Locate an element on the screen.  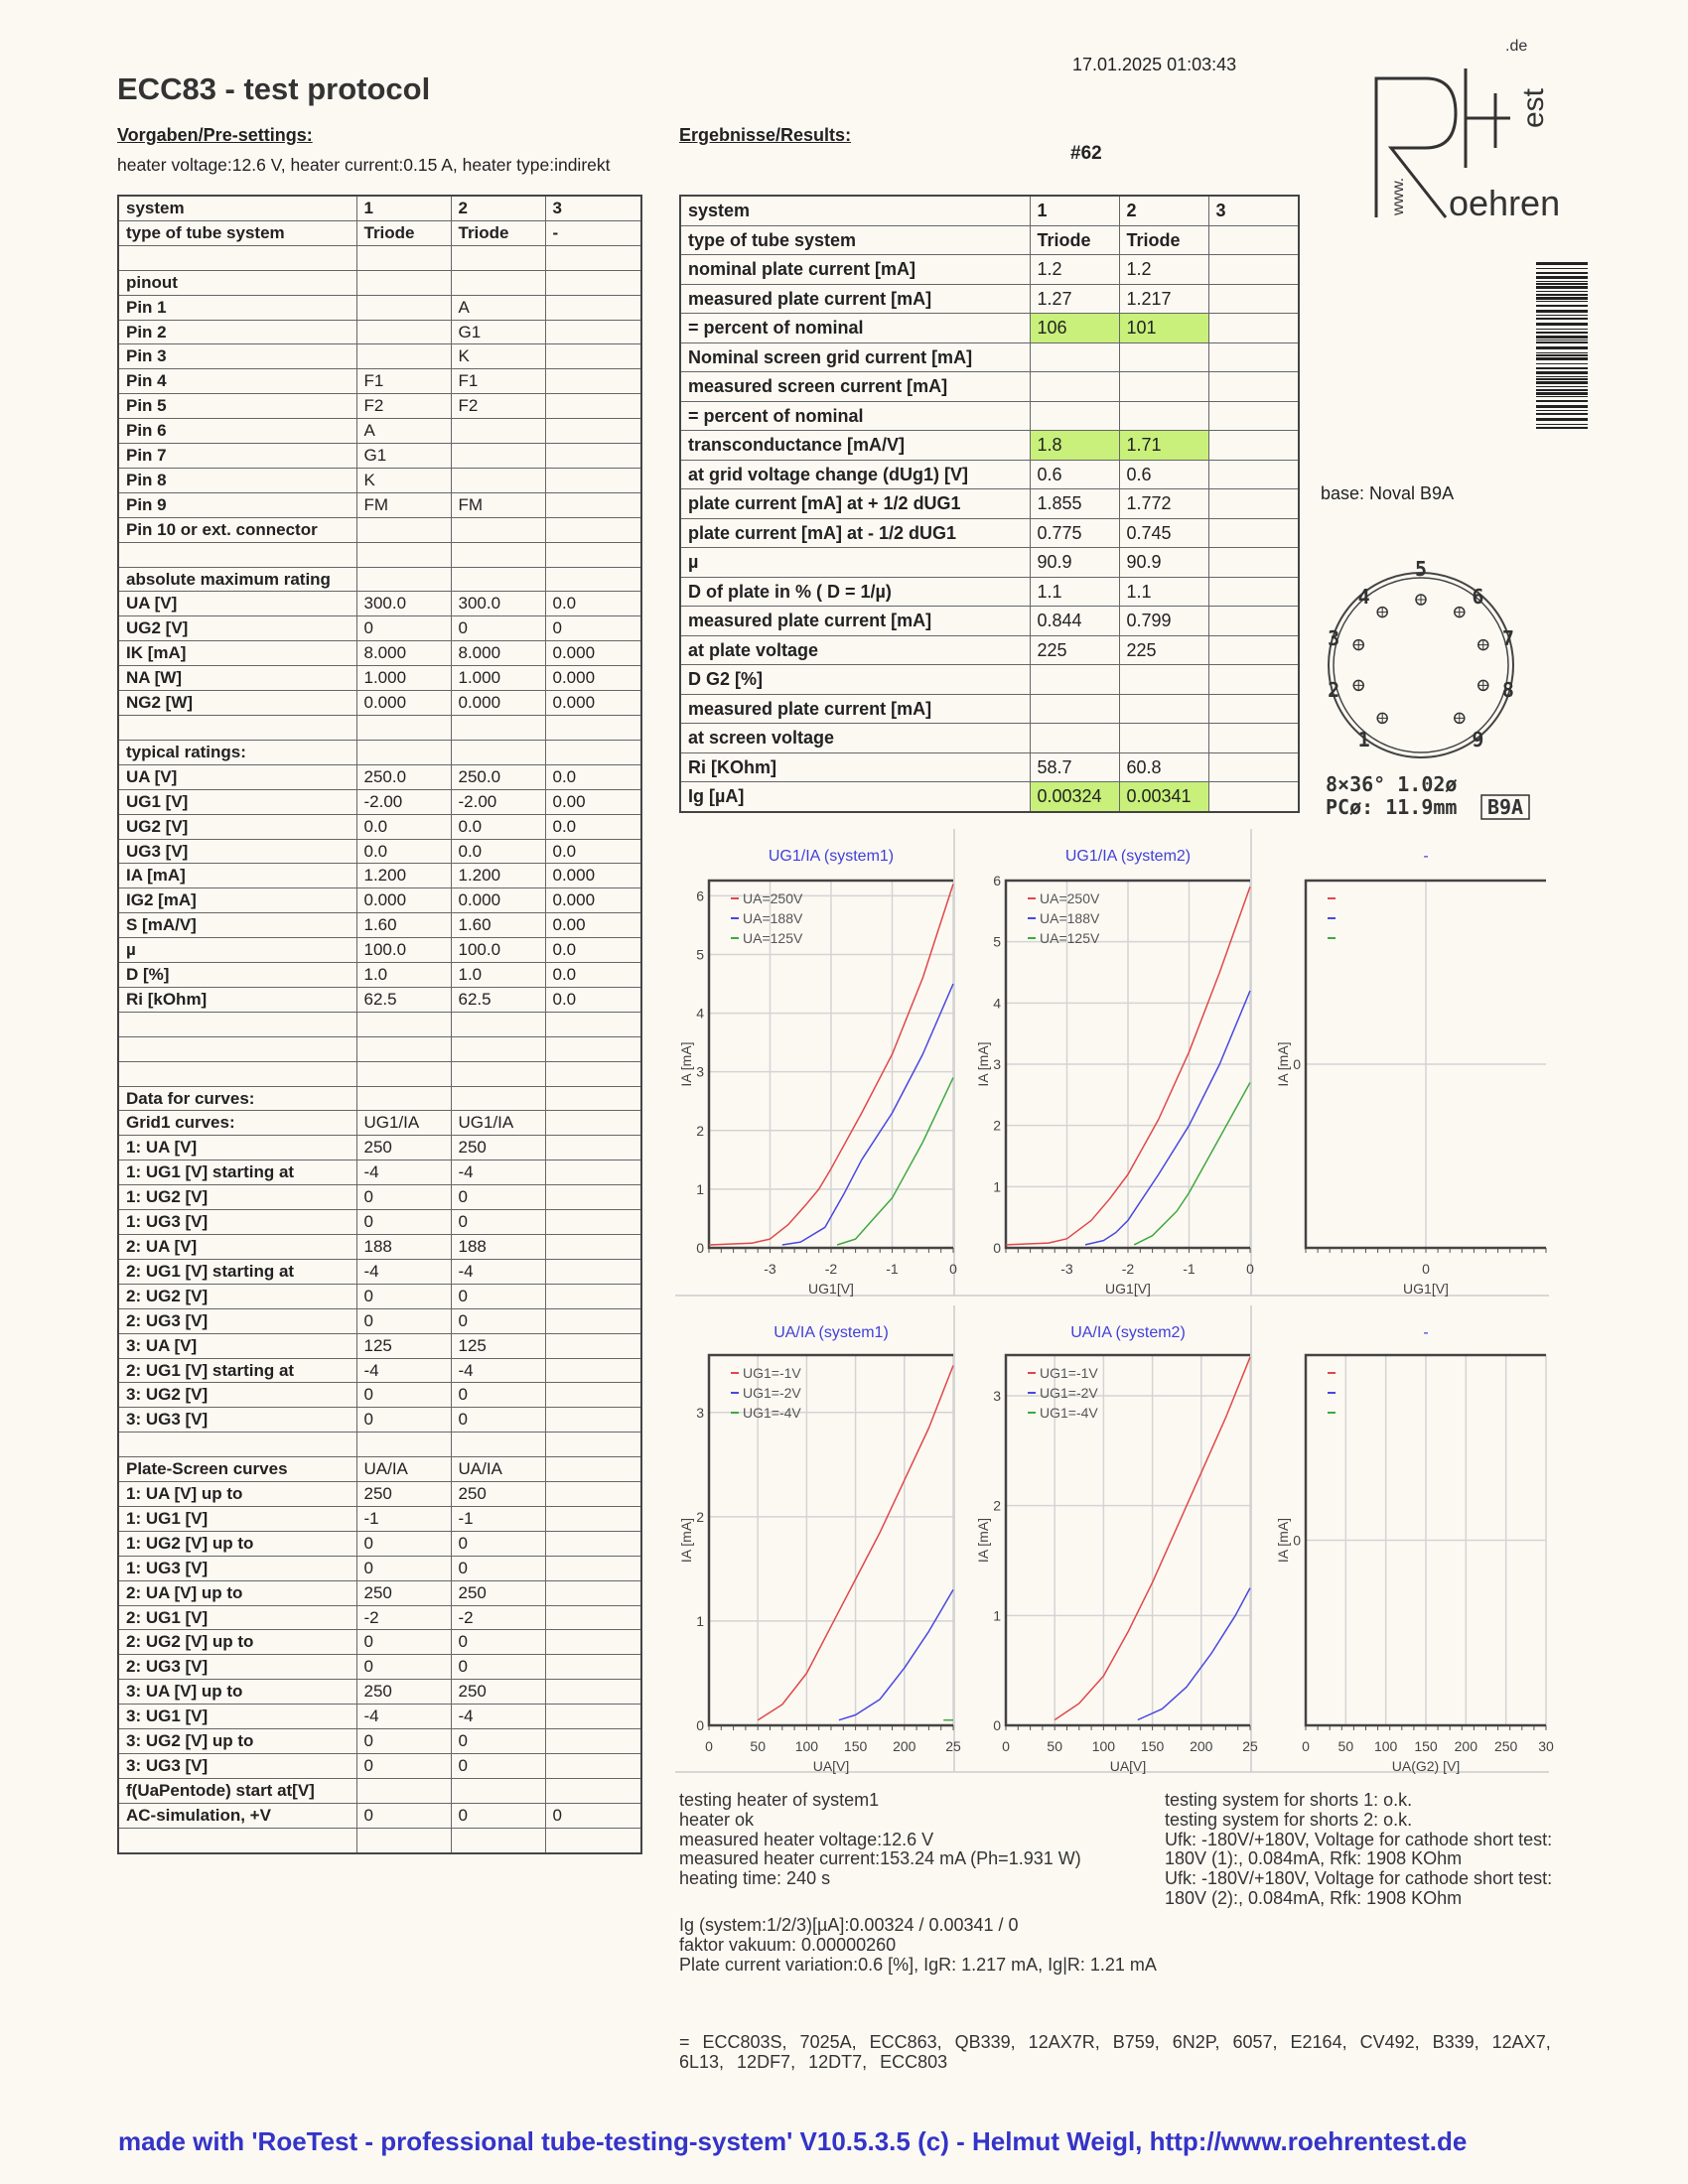
table-row: Grid1 curves: UG1/IA UG1/IA is located at coordinates (379, 1123).